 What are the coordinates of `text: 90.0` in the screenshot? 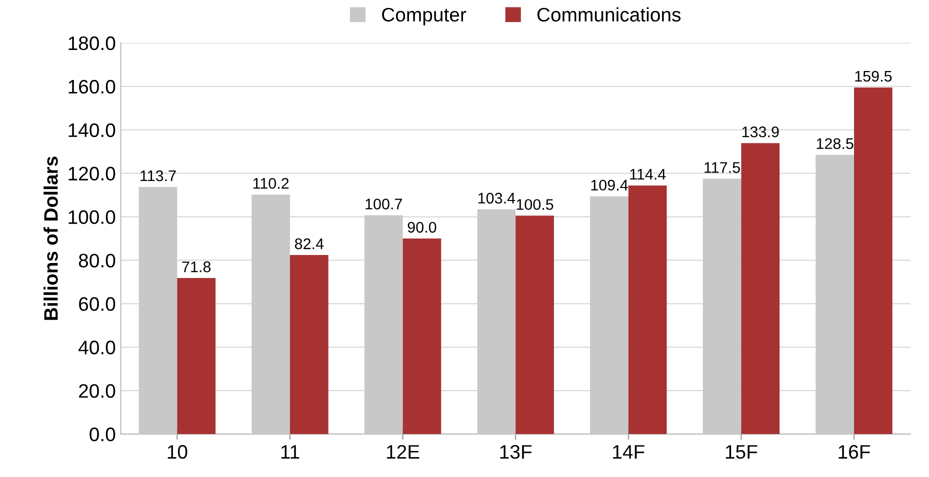 It's located at (422, 227).